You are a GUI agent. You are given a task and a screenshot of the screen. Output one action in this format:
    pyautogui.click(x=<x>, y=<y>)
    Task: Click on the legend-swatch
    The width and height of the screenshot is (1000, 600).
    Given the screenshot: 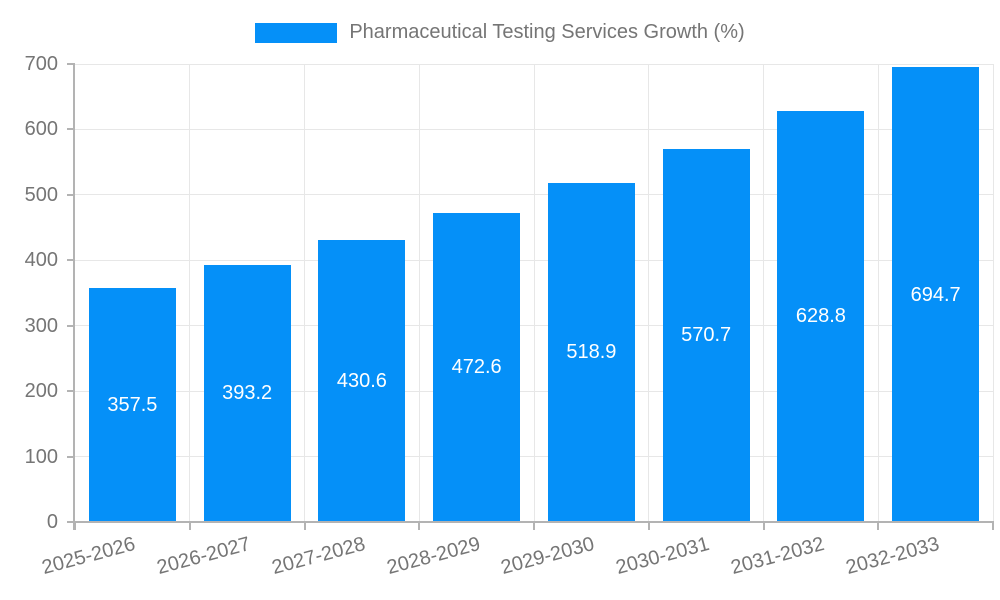 What is the action you would take?
    pyautogui.click(x=296, y=32)
    